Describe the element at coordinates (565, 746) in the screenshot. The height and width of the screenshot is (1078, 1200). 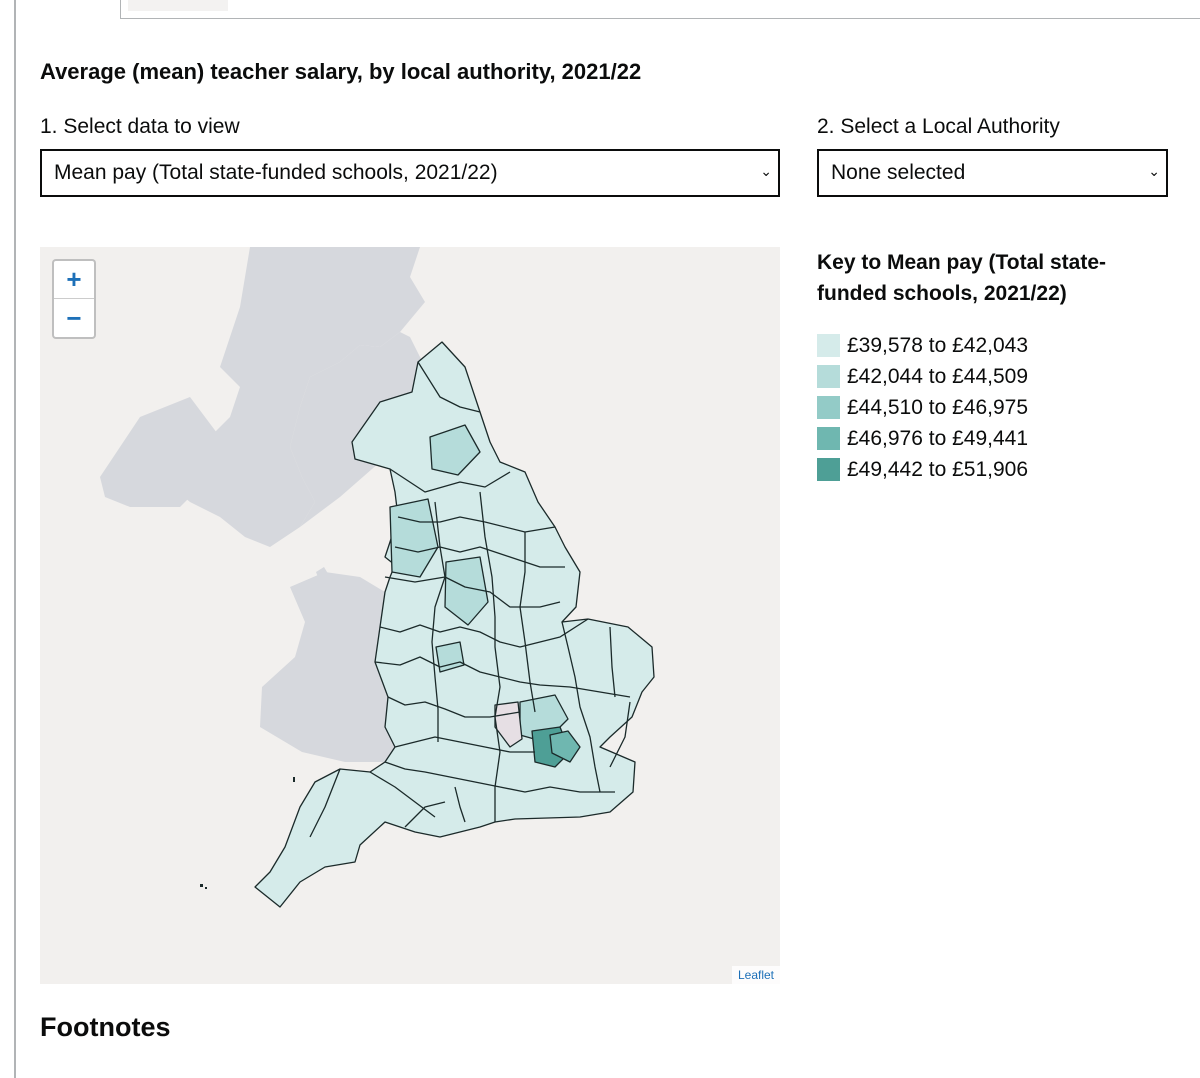
I see `authority-outer-london` at that location.